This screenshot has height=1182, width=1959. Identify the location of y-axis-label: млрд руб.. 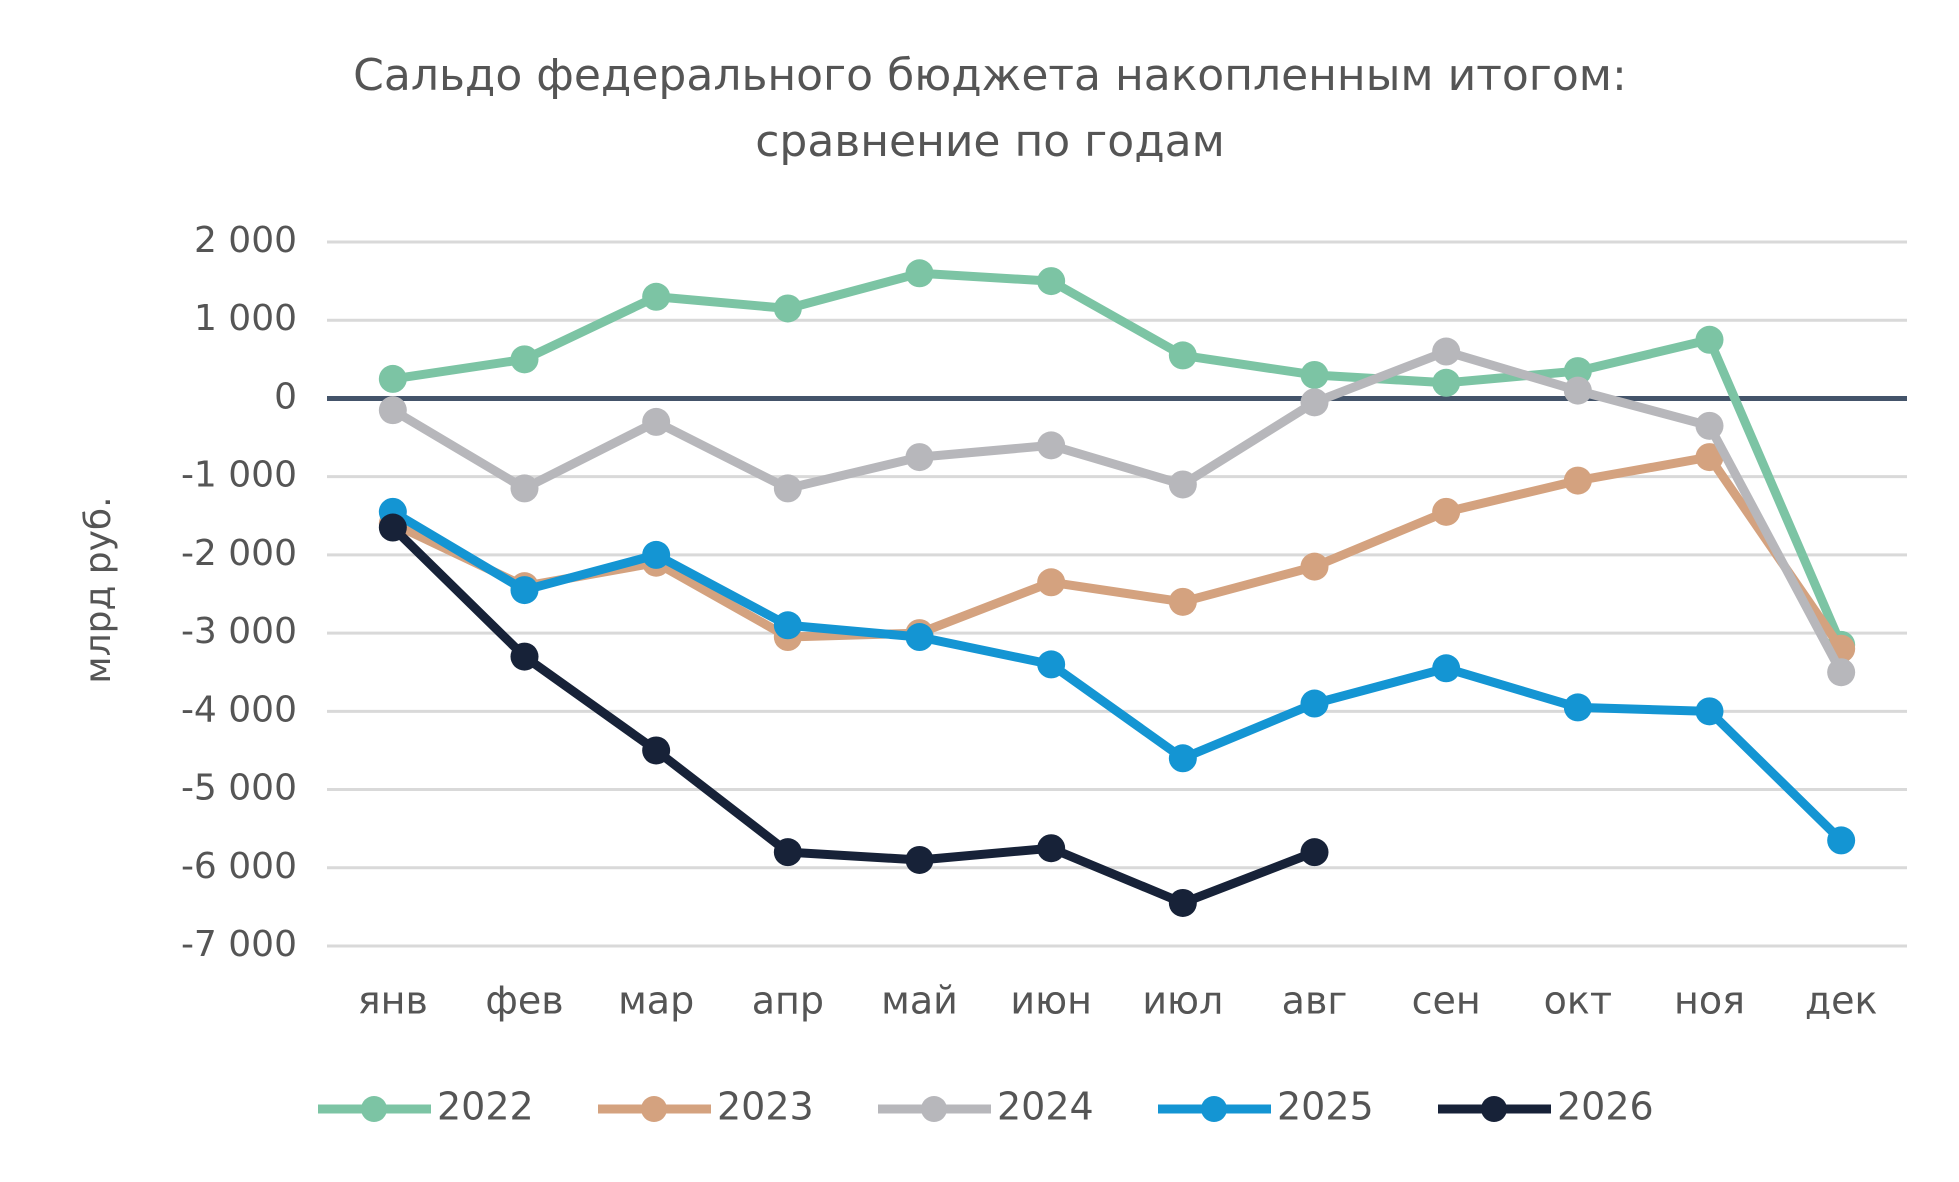
(98, 589).